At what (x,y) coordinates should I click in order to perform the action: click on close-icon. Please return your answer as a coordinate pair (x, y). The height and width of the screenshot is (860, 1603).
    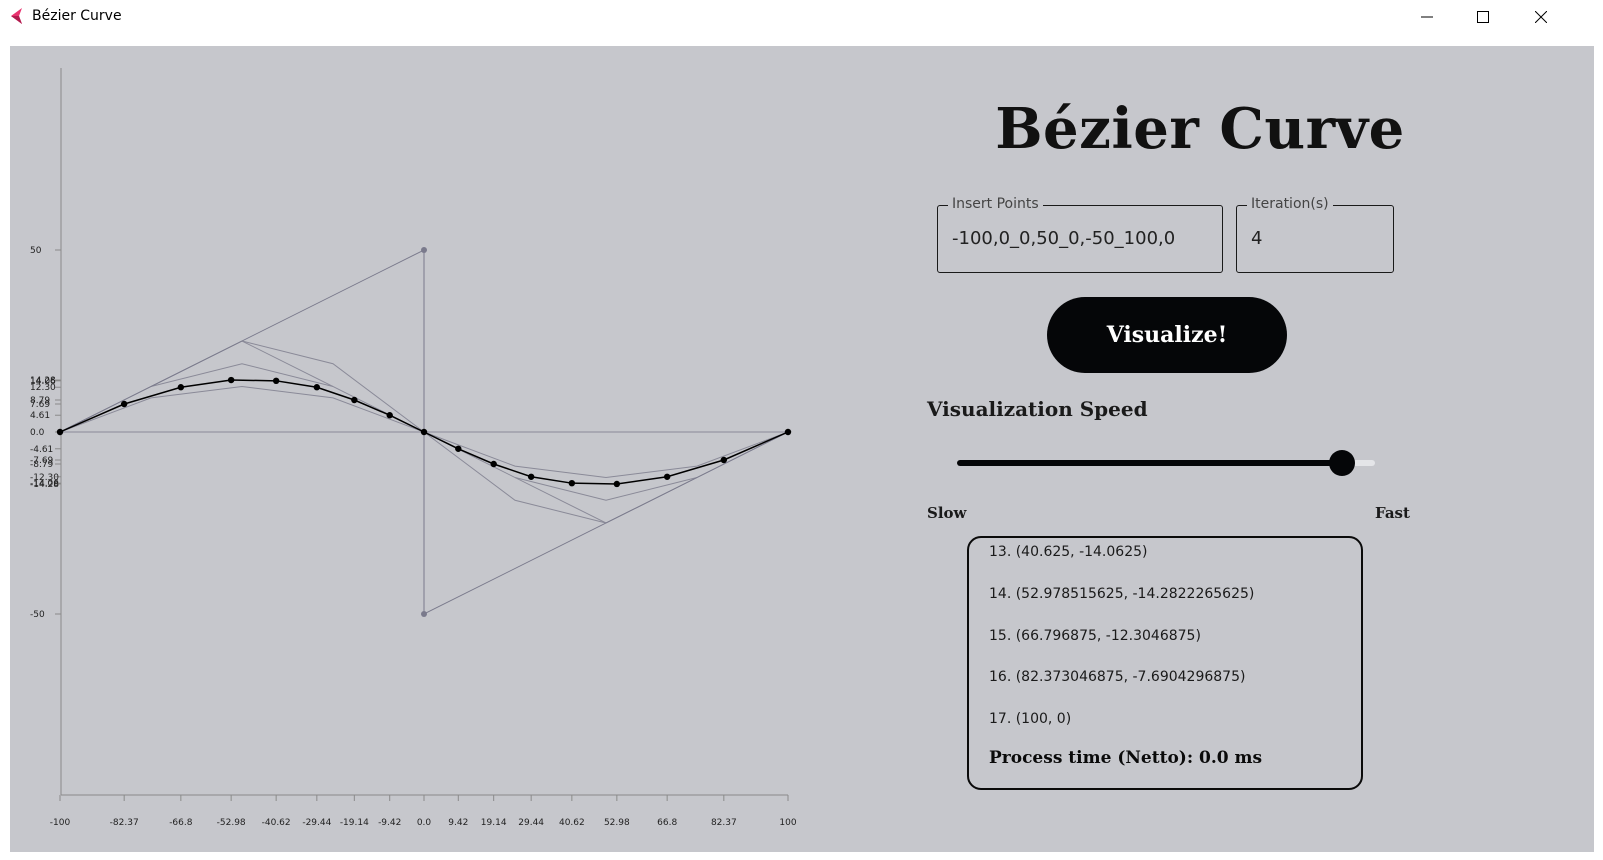
    Looking at the image, I should click on (1541, 16).